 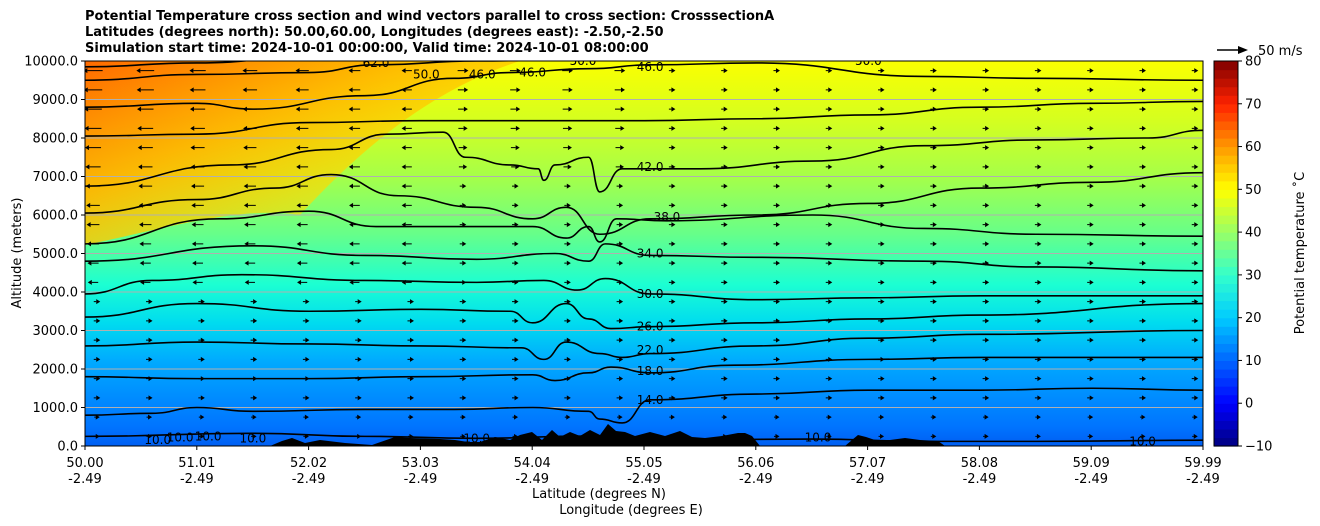 What do you see at coordinates (1300, 253) in the screenshot?
I see `colorbar-label: Potential temperature ˚C` at bounding box center [1300, 253].